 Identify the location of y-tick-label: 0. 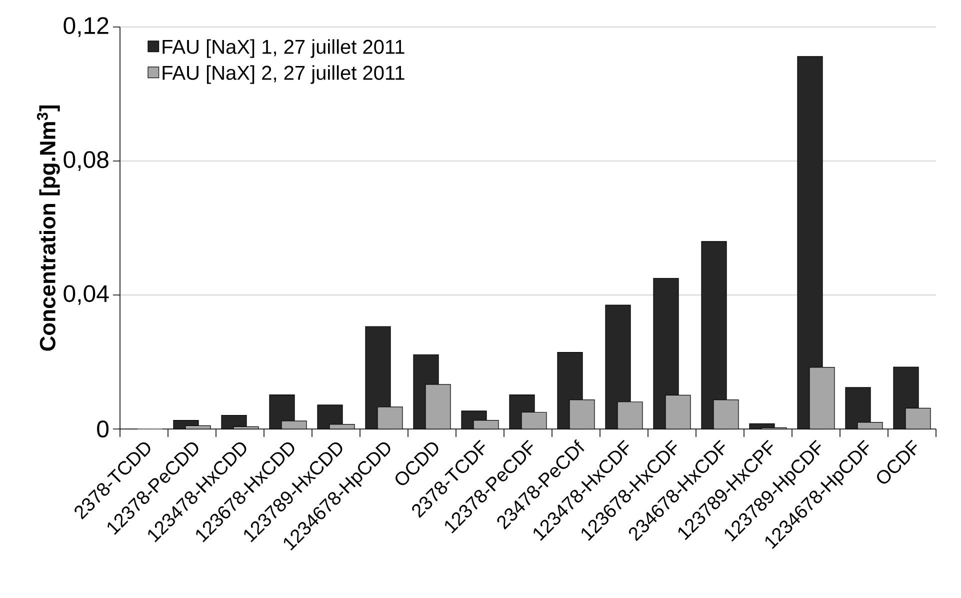
(103, 429).